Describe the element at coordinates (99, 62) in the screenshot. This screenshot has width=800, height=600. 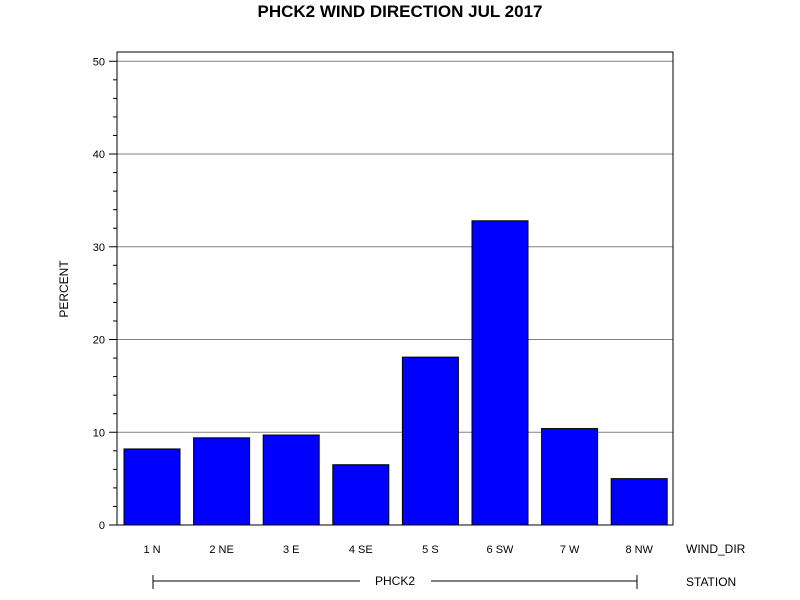
I see `y-tick-label: 50` at that location.